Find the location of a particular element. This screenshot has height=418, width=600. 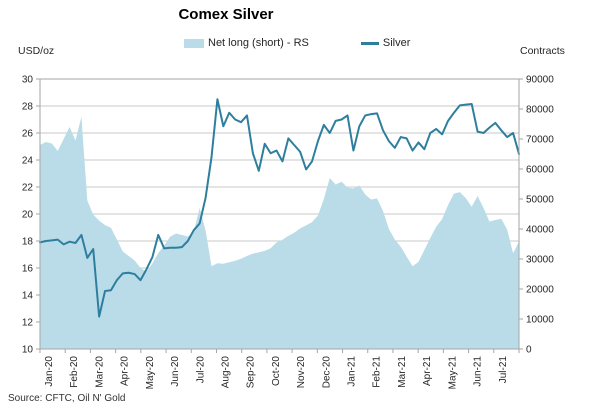

x-axis-tick-label: Dec-20 is located at coordinates (326, 372).